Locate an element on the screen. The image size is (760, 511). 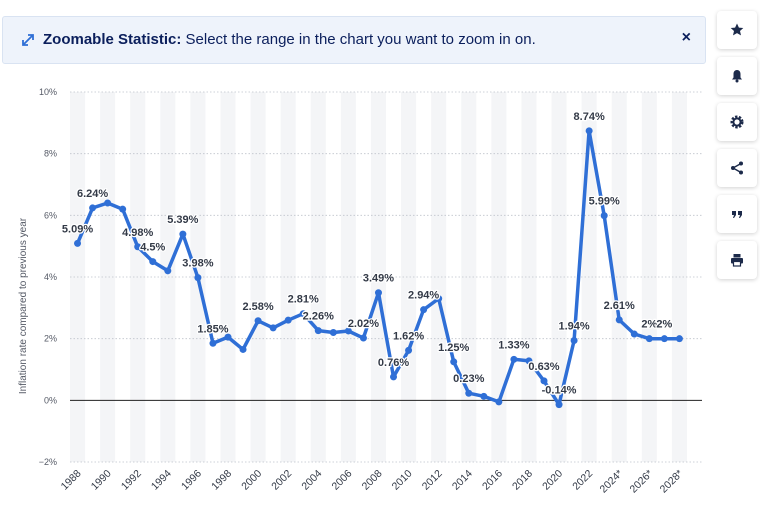
y-tick-label: 8% is located at coordinates (50, 154).